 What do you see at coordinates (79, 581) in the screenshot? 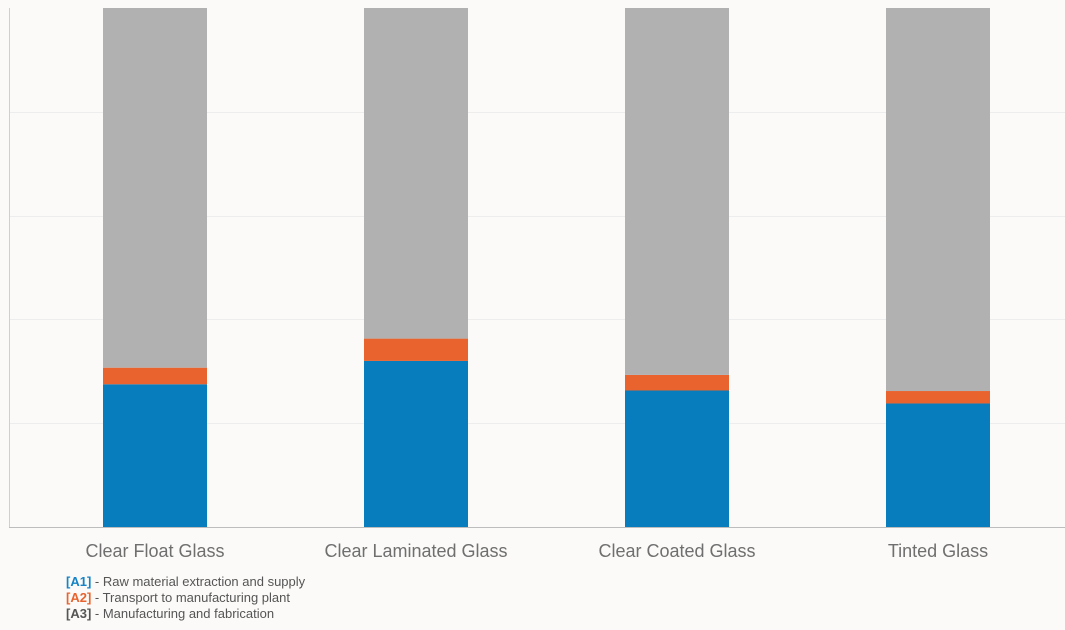
I see `legend-code-a1: [A1]` at bounding box center [79, 581].